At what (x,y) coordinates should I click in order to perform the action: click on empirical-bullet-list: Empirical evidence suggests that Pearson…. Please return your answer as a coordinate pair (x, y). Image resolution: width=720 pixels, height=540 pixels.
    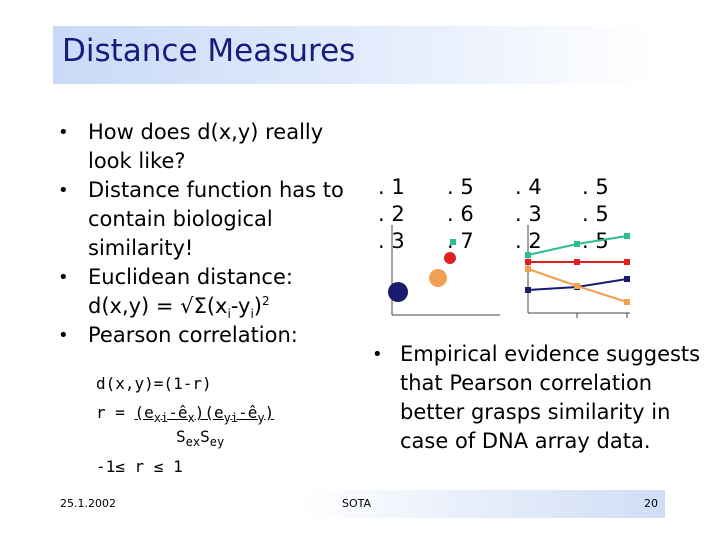
    Looking at the image, I should click on (537, 398).